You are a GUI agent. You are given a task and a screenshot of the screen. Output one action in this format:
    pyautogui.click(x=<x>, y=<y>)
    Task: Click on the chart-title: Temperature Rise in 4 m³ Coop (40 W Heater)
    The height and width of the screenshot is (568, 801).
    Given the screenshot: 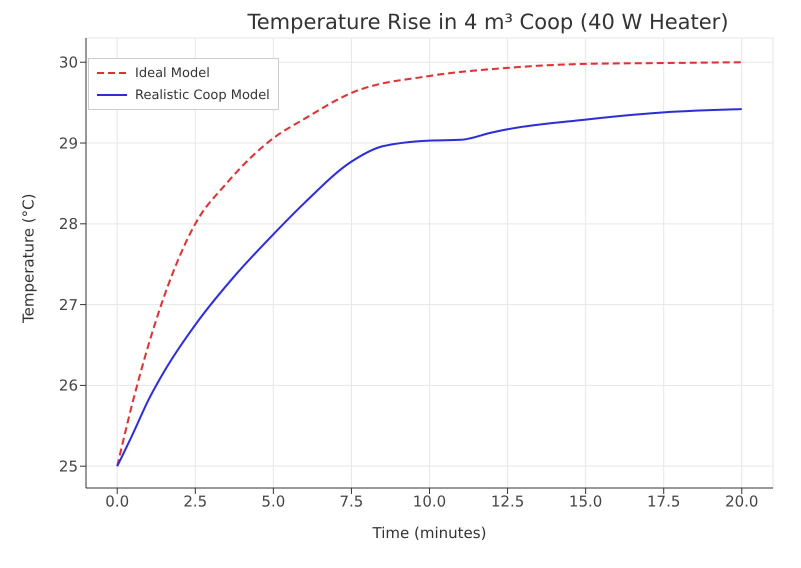 What is the action you would take?
    pyautogui.click(x=488, y=22)
    